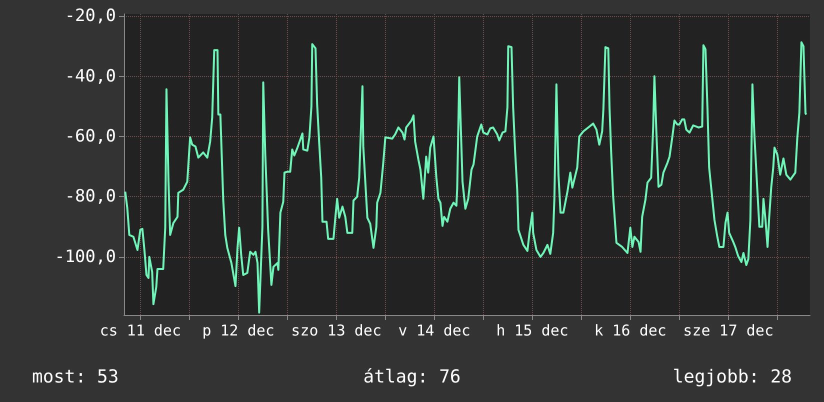  What do you see at coordinates (336, 331) in the screenshot?
I see `x-tick-label: szo 13 dec` at bounding box center [336, 331].